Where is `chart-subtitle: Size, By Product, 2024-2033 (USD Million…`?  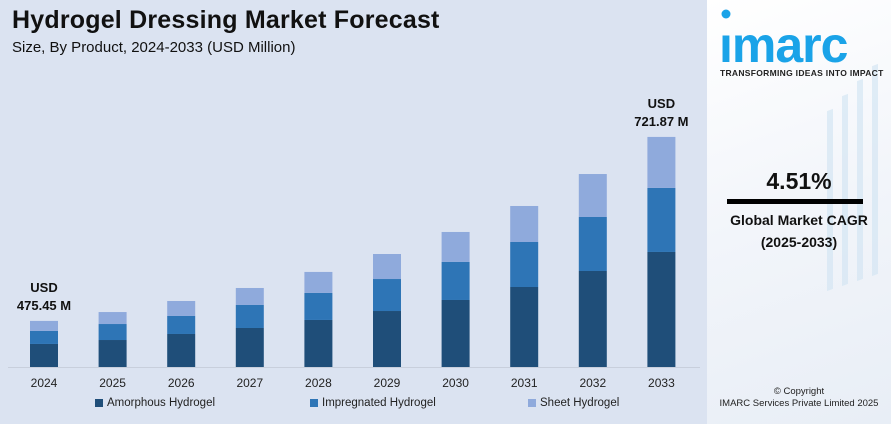 chart-subtitle: Size, By Product, 2024-2033 (USD Million… is located at coordinates (154, 47).